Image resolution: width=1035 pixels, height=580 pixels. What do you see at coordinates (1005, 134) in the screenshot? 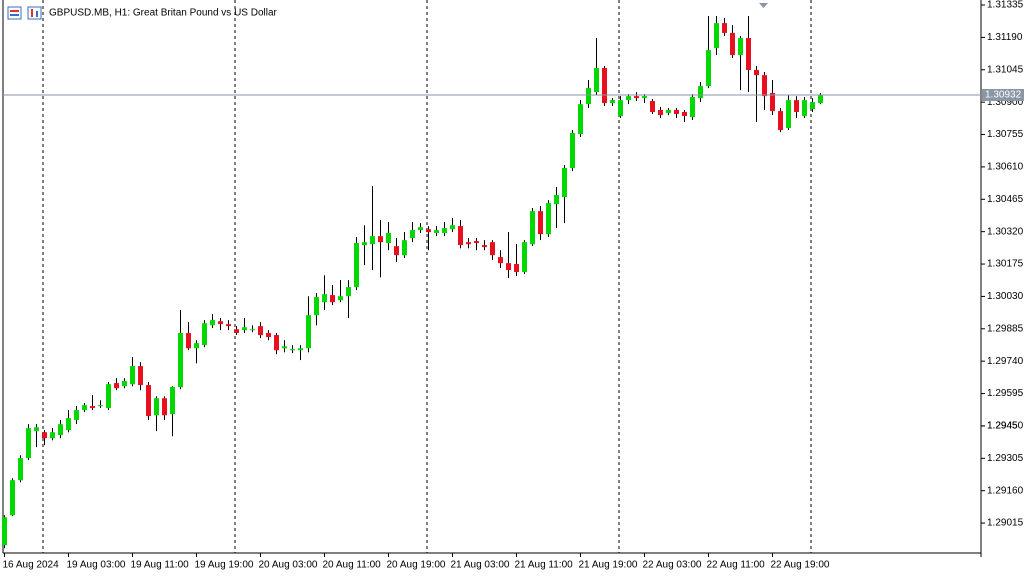
I see `y-tick-label: 1.30755` at bounding box center [1005, 134].